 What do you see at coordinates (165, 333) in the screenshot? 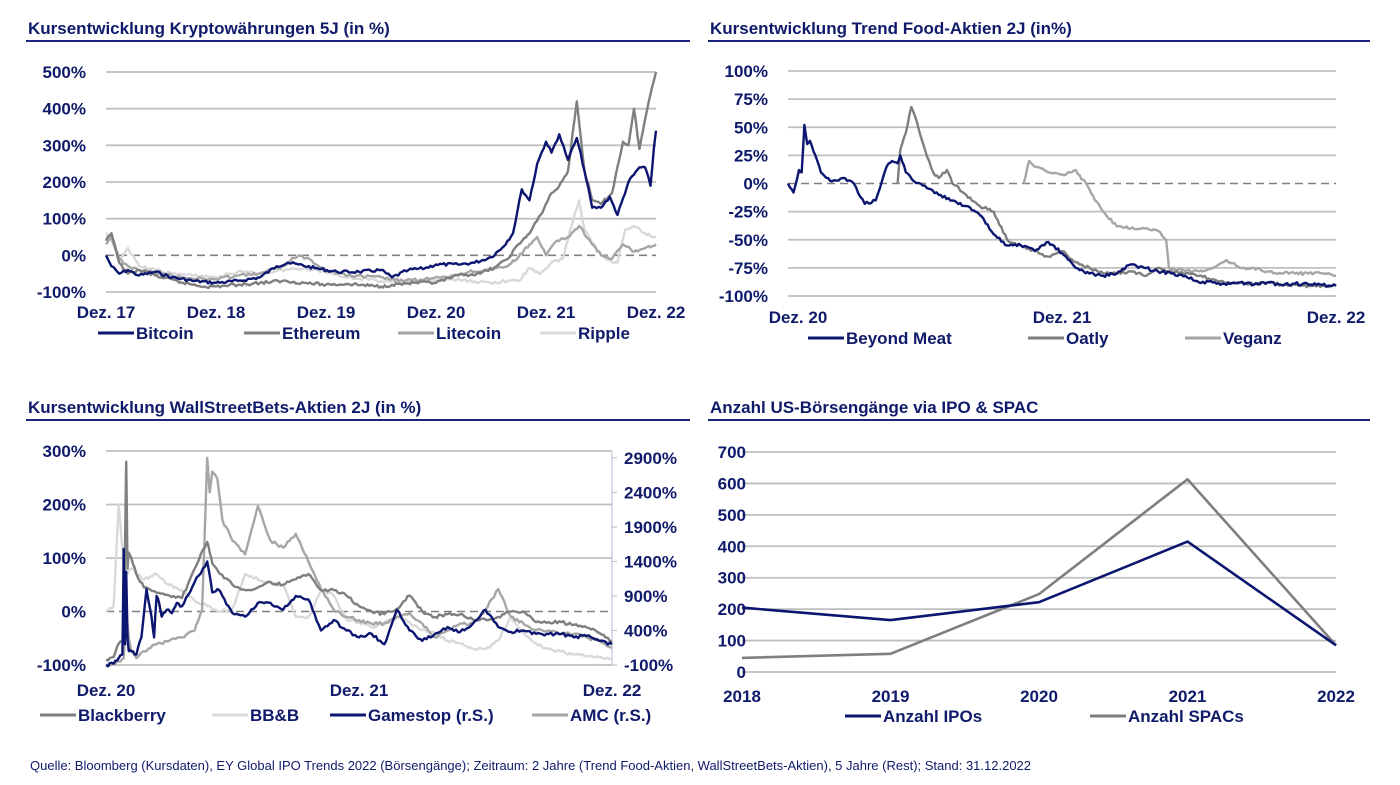
I see `legend-label: Bitcoin` at bounding box center [165, 333].